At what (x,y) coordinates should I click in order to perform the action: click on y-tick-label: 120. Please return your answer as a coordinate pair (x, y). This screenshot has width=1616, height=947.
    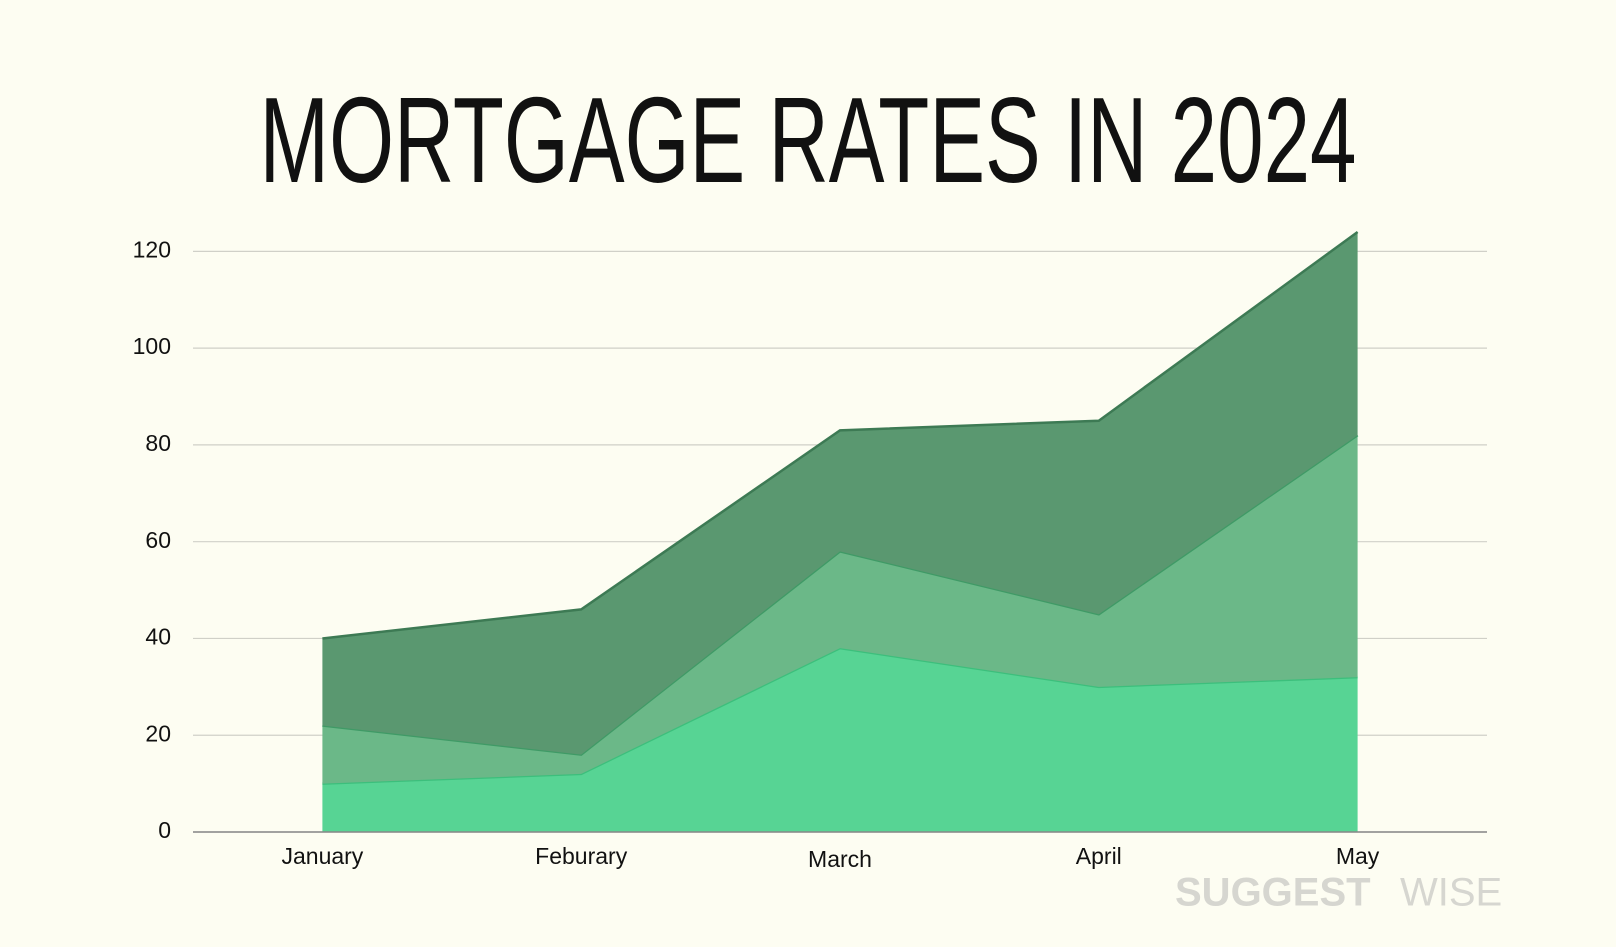
    Looking at the image, I should click on (152, 249).